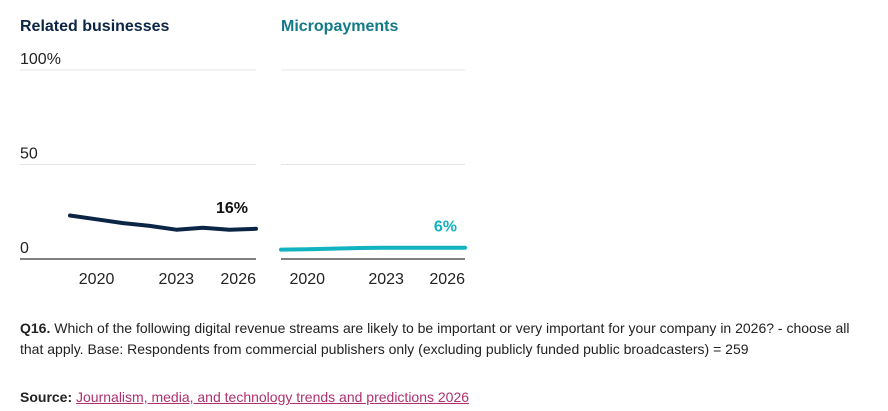 This screenshot has width=888, height=411. What do you see at coordinates (445, 227) in the screenshot?
I see `end-value-label: 6%` at bounding box center [445, 227].